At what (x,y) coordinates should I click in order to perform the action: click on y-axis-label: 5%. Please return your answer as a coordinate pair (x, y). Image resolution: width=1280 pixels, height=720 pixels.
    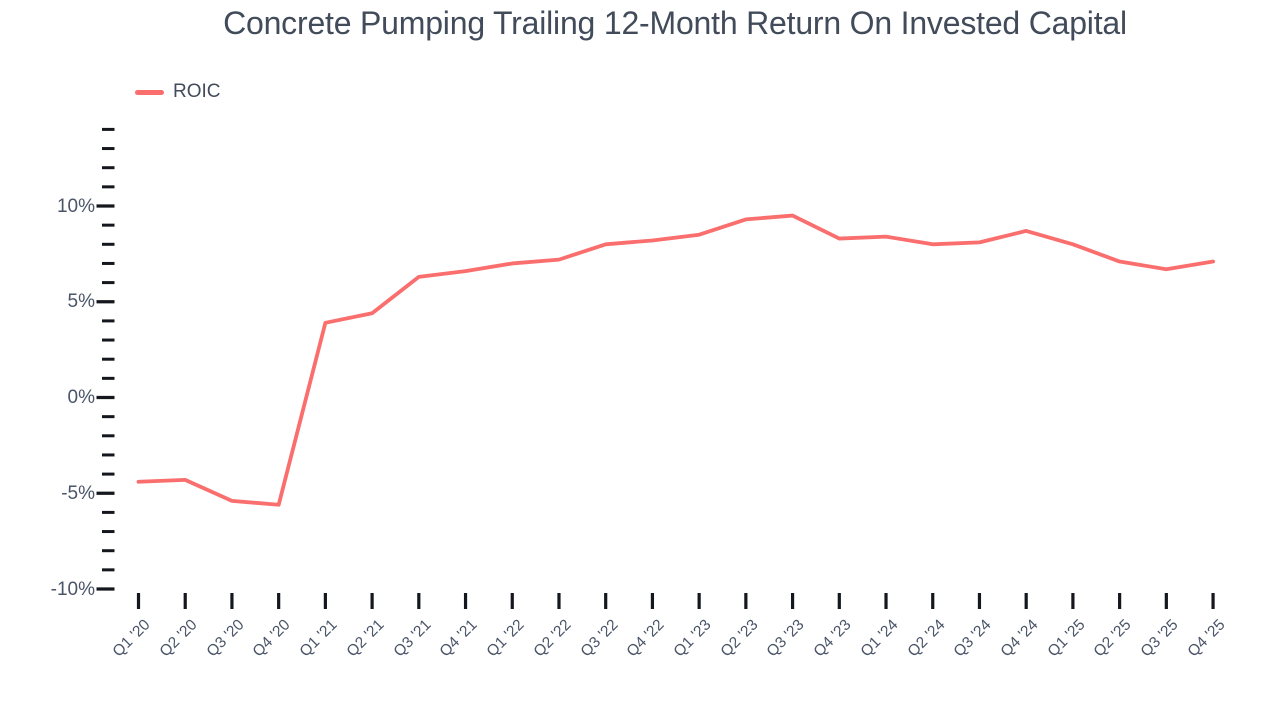
    Looking at the image, I should click on (81, 302).